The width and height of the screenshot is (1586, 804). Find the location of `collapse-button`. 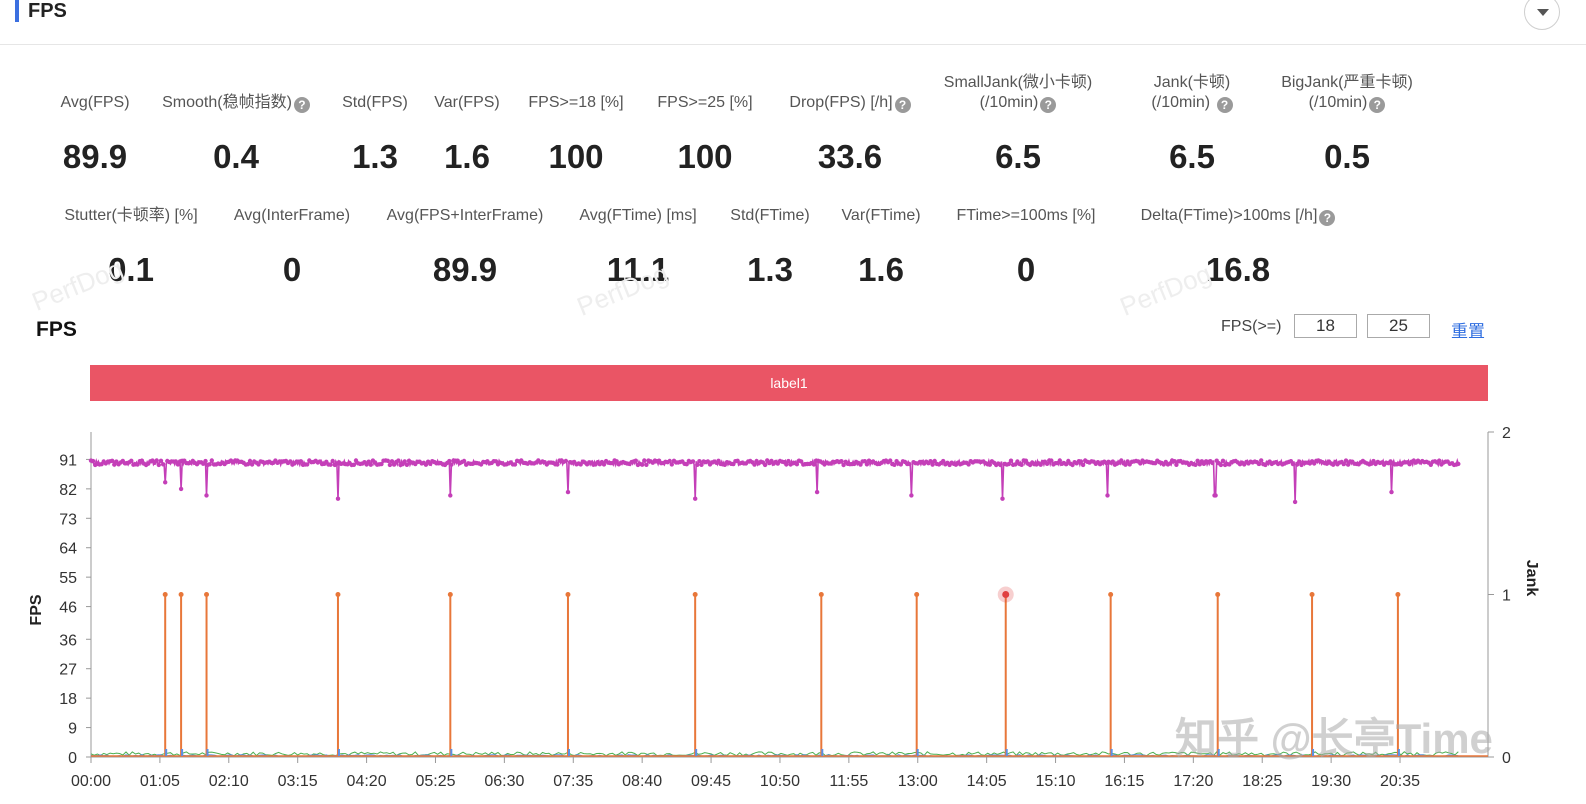

collapse-button is located at coordinates (1542, 15).